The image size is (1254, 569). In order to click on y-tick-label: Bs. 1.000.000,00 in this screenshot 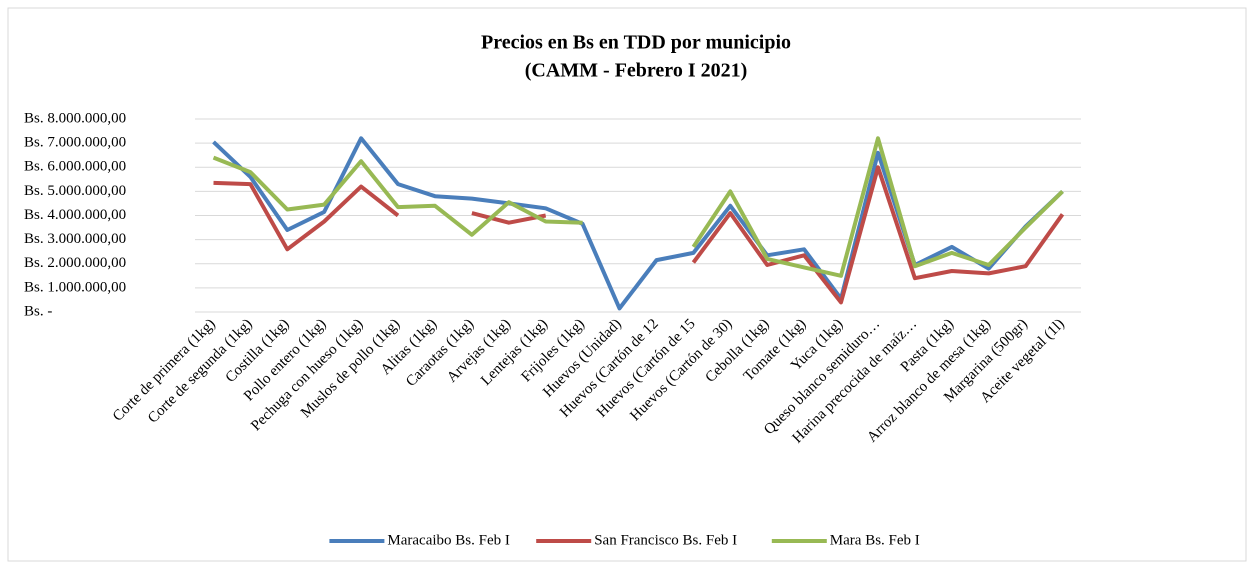, I will do `click(75, 287)`.